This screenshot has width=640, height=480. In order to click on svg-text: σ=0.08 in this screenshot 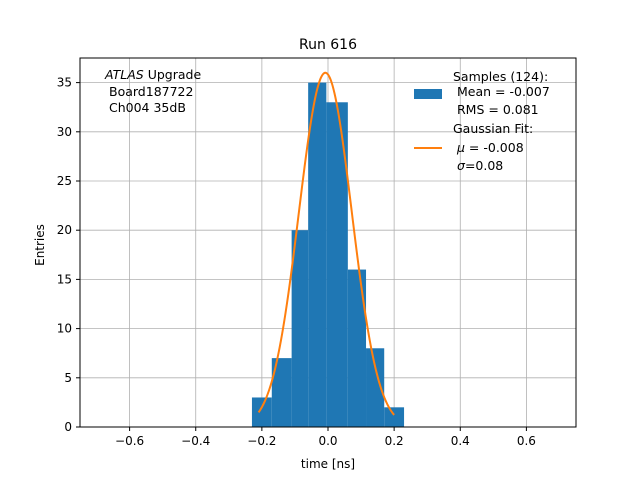, I will do `click(480, 165)`.